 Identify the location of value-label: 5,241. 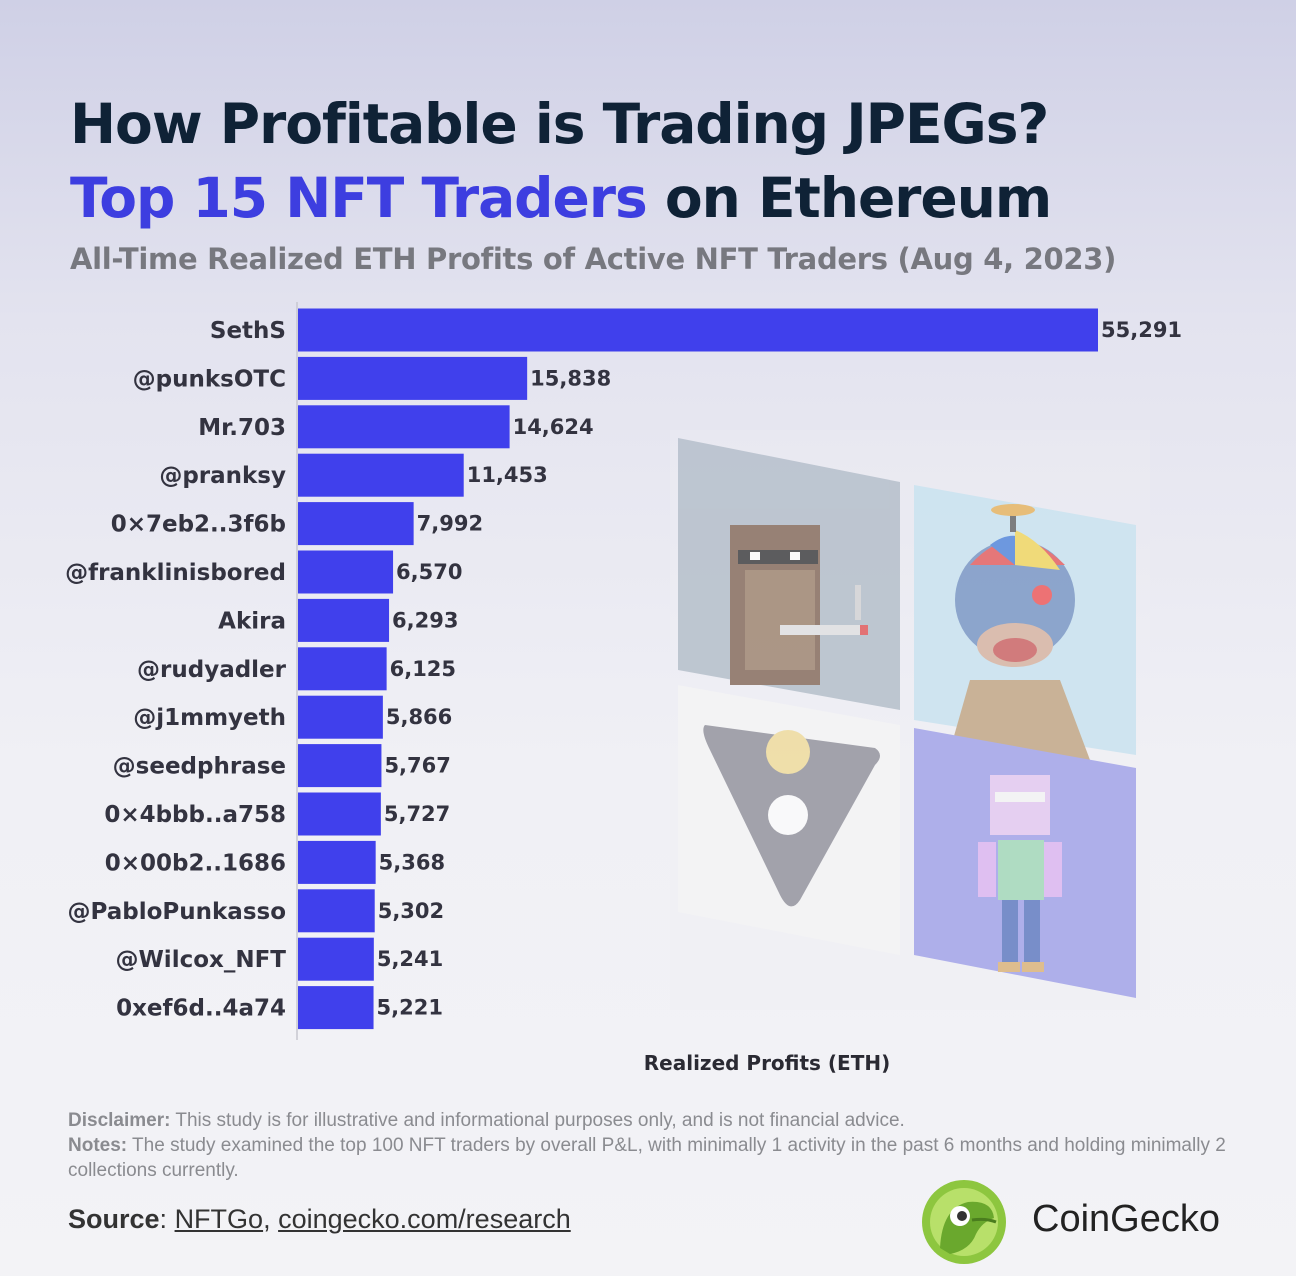
(410, 959).